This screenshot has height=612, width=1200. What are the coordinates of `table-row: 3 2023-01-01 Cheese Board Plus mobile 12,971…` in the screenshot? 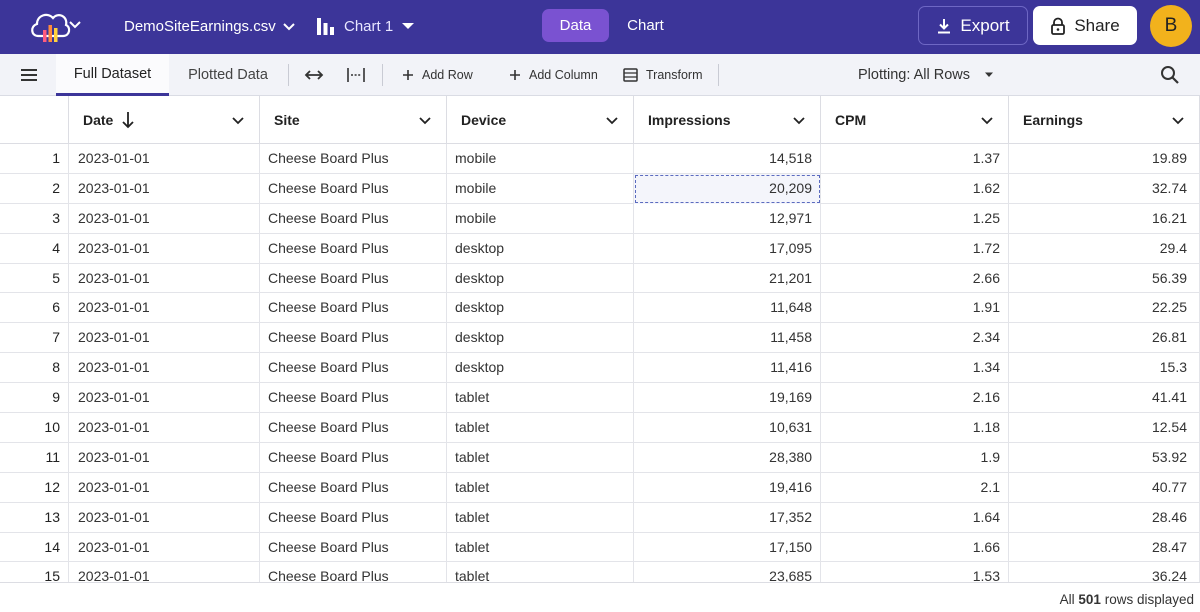 It's located at (600, 218).